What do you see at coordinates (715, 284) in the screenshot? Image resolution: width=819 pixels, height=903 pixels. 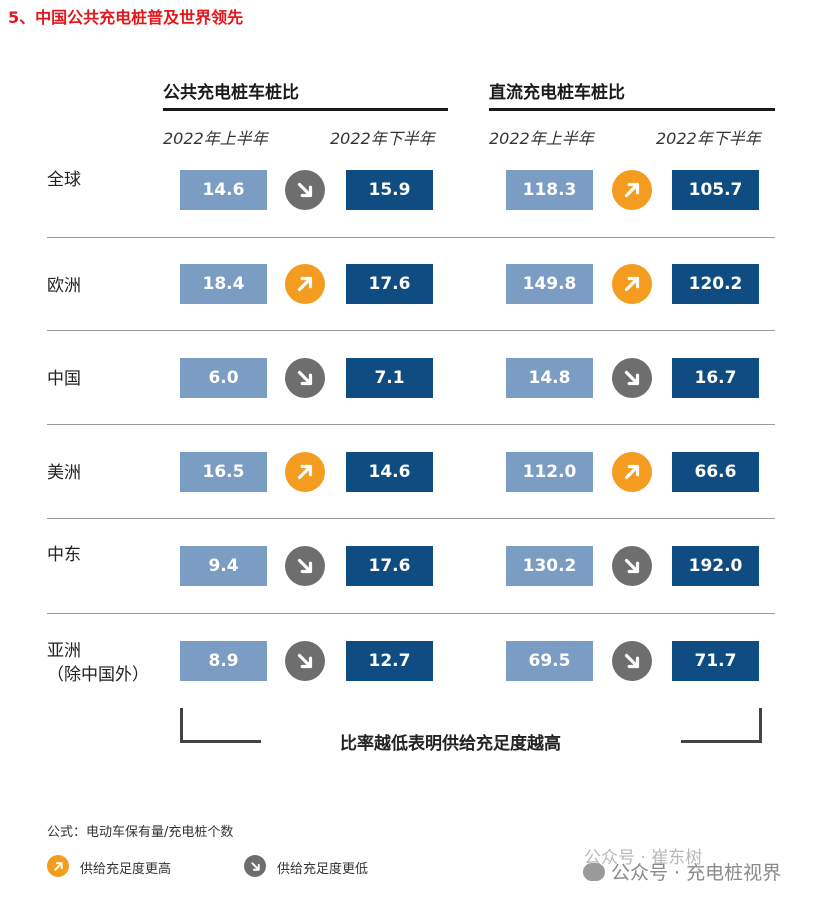 I see `value-dc-h2: 120.2` at bounding box center [715, 284].